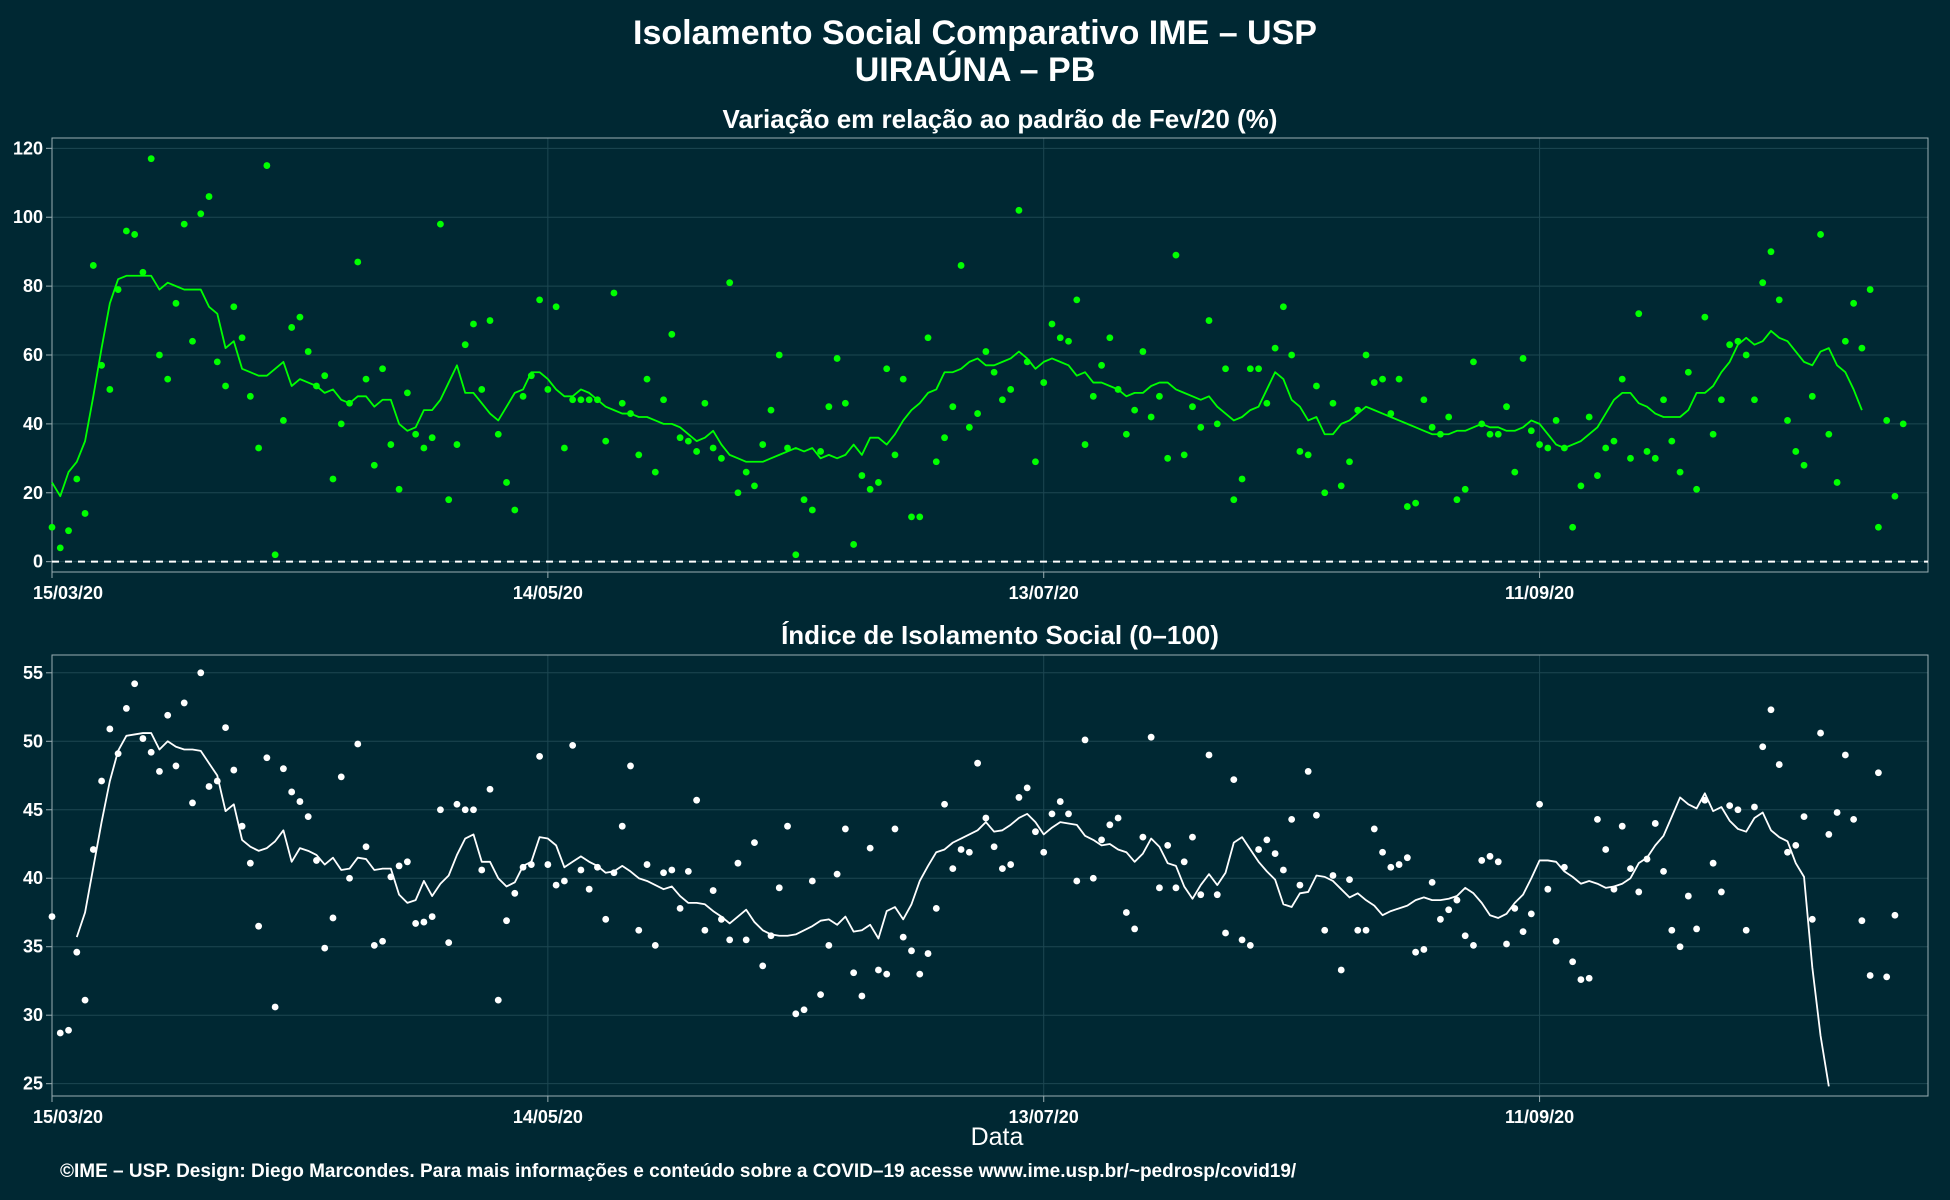 Image resolution: width=1950 pixels, height=1200 pixels. I want to click on x-tick-label: 13/07/20, so click(1044, 1117).